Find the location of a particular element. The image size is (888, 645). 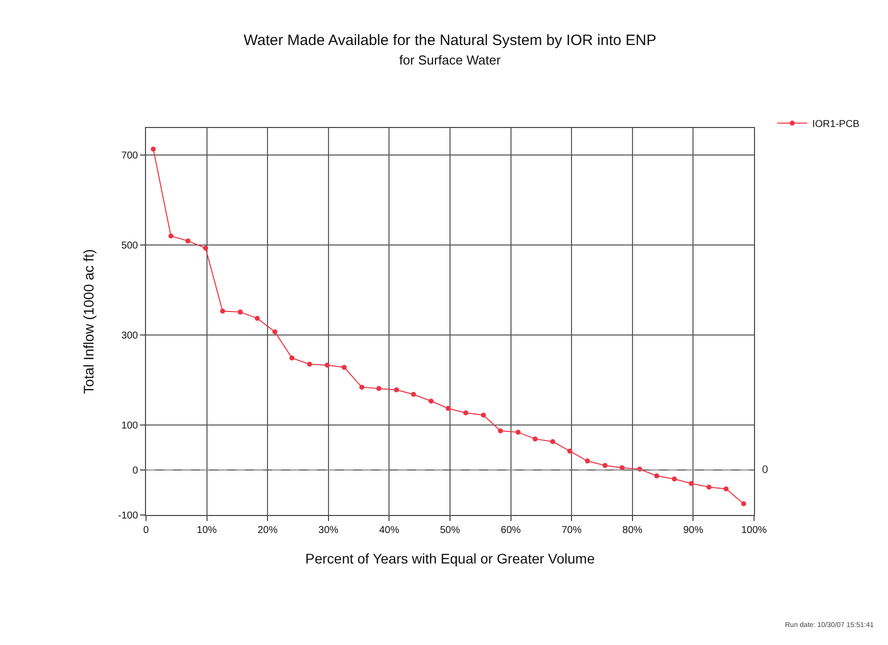

y-tick-label: 700 is located at coordinates (129, 156).